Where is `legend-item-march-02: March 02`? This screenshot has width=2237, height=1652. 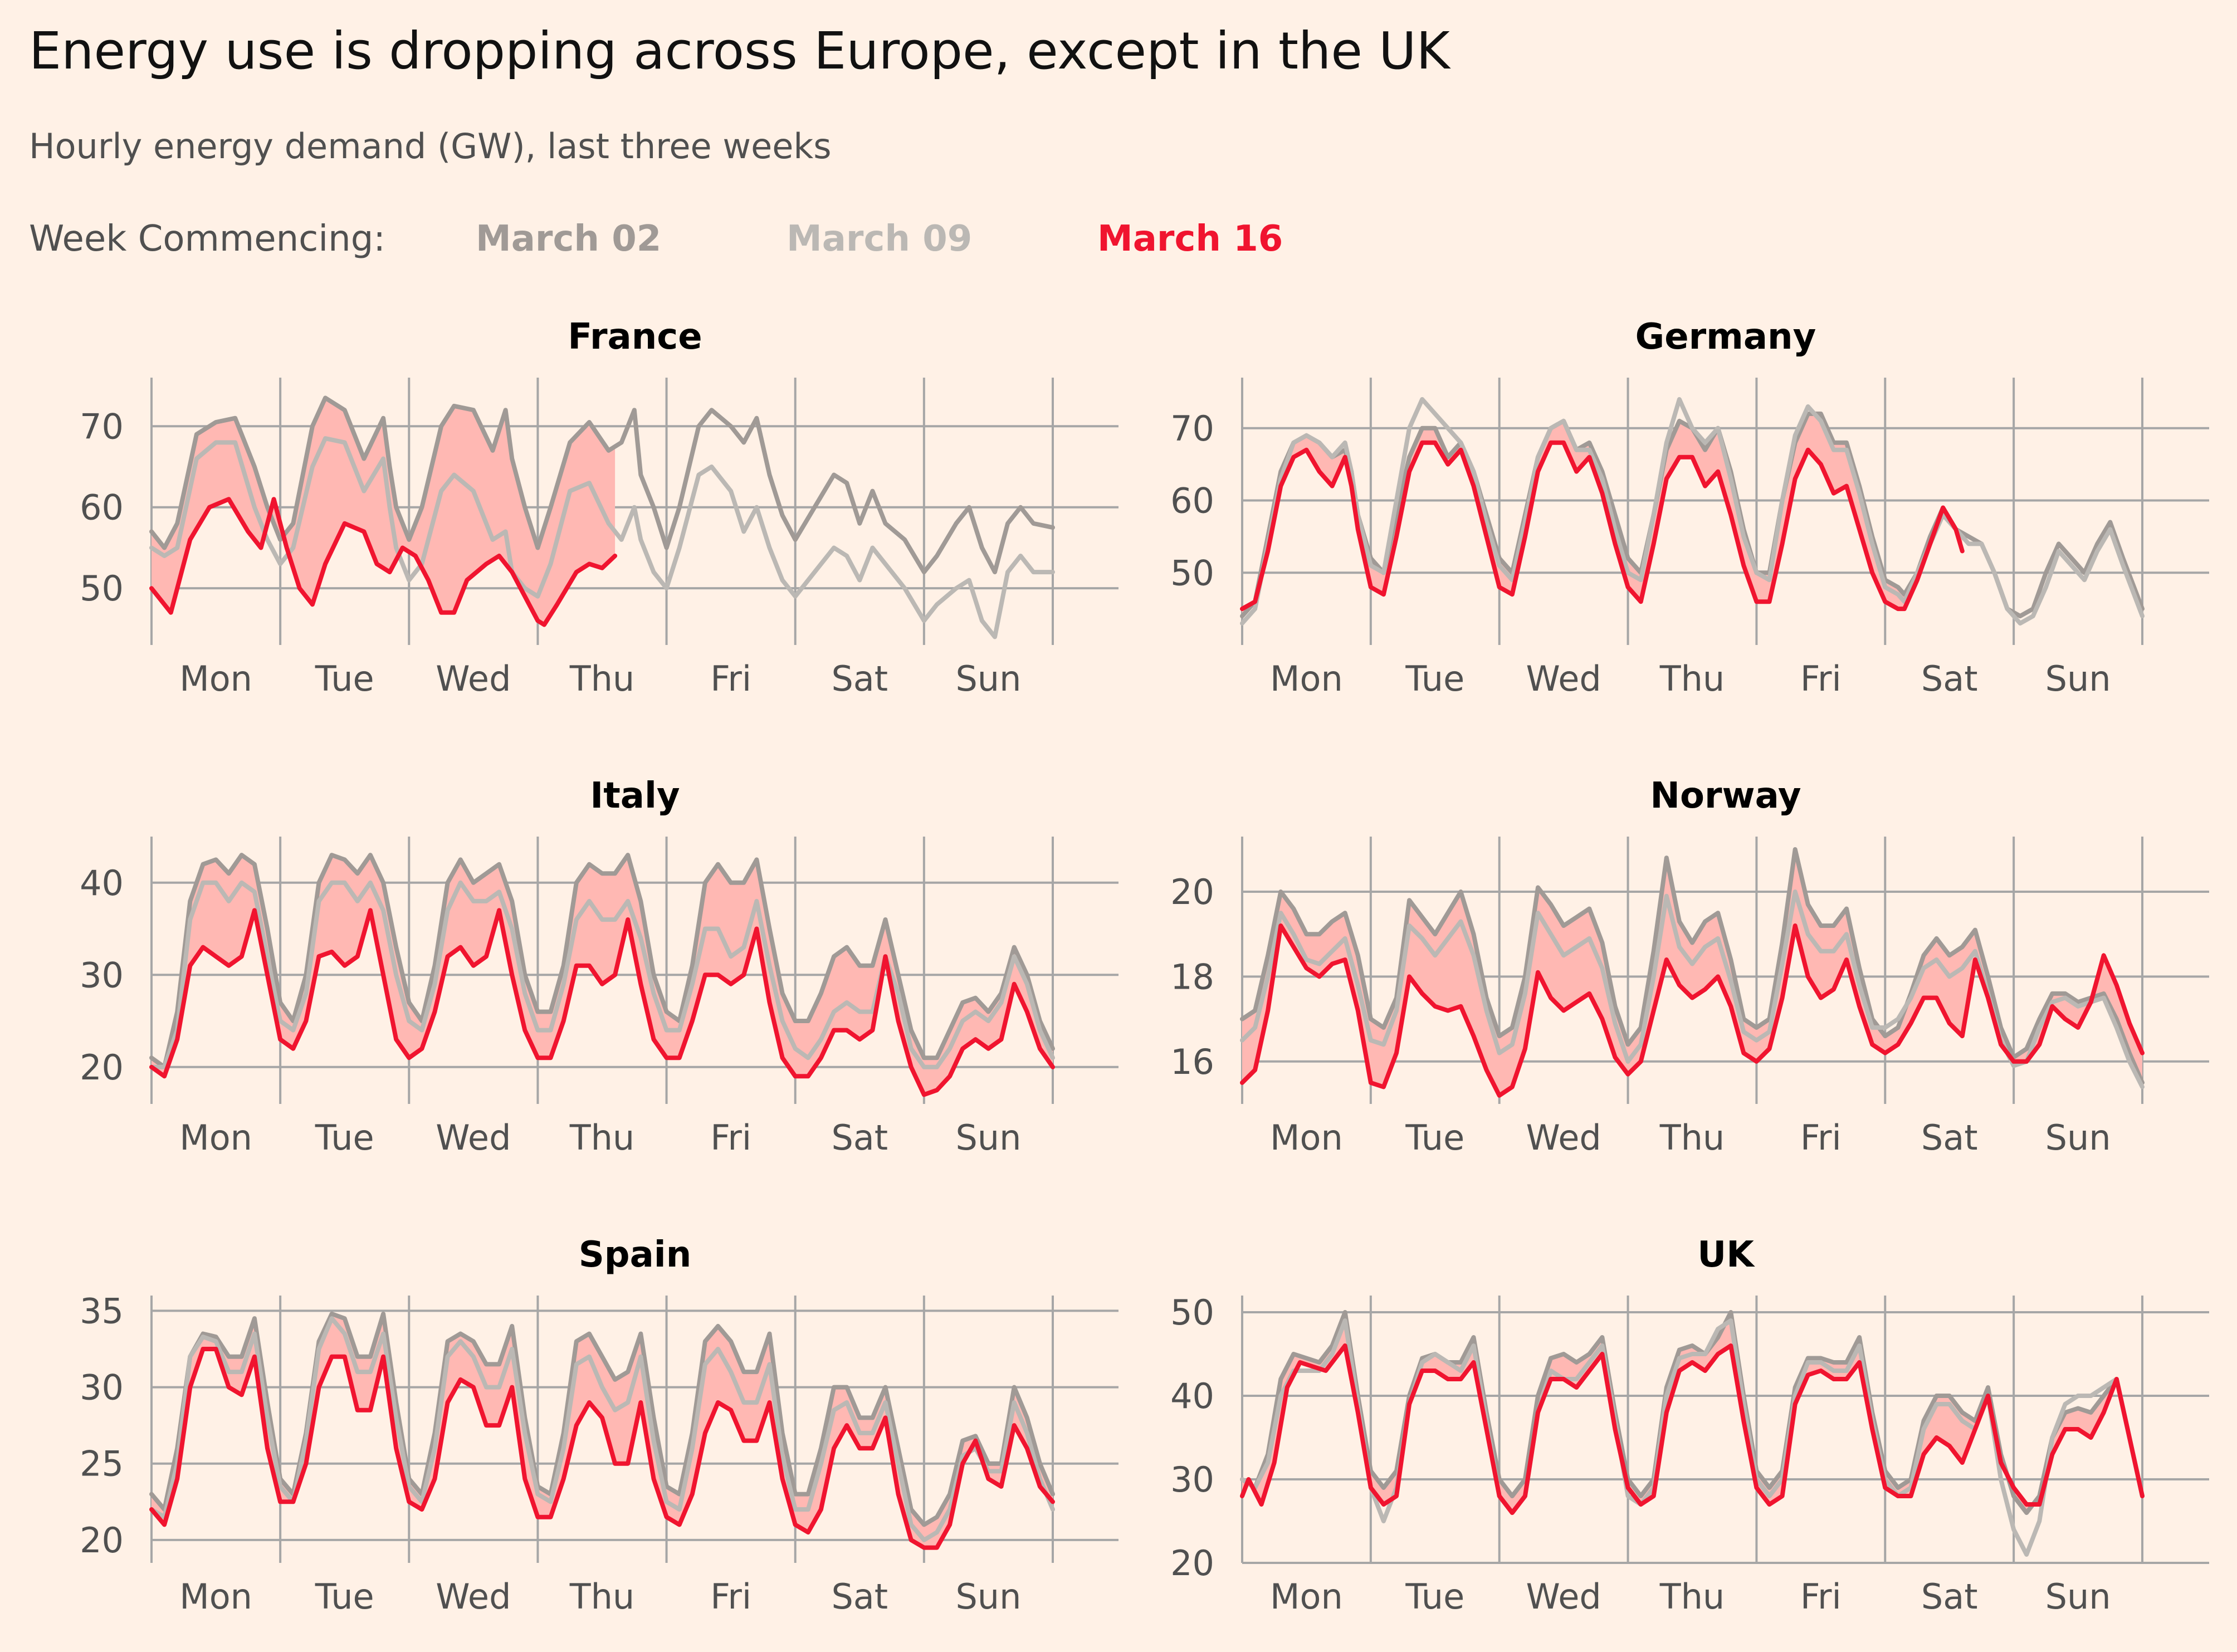 legend-item-march-02: March 02 is located at coordinates (569, 239).